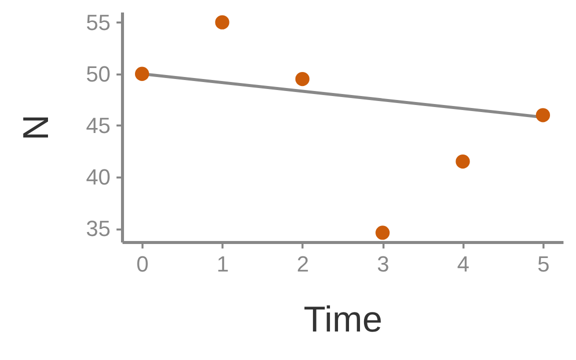  I want to click on x-tick-label: 0, so click(142, 264).